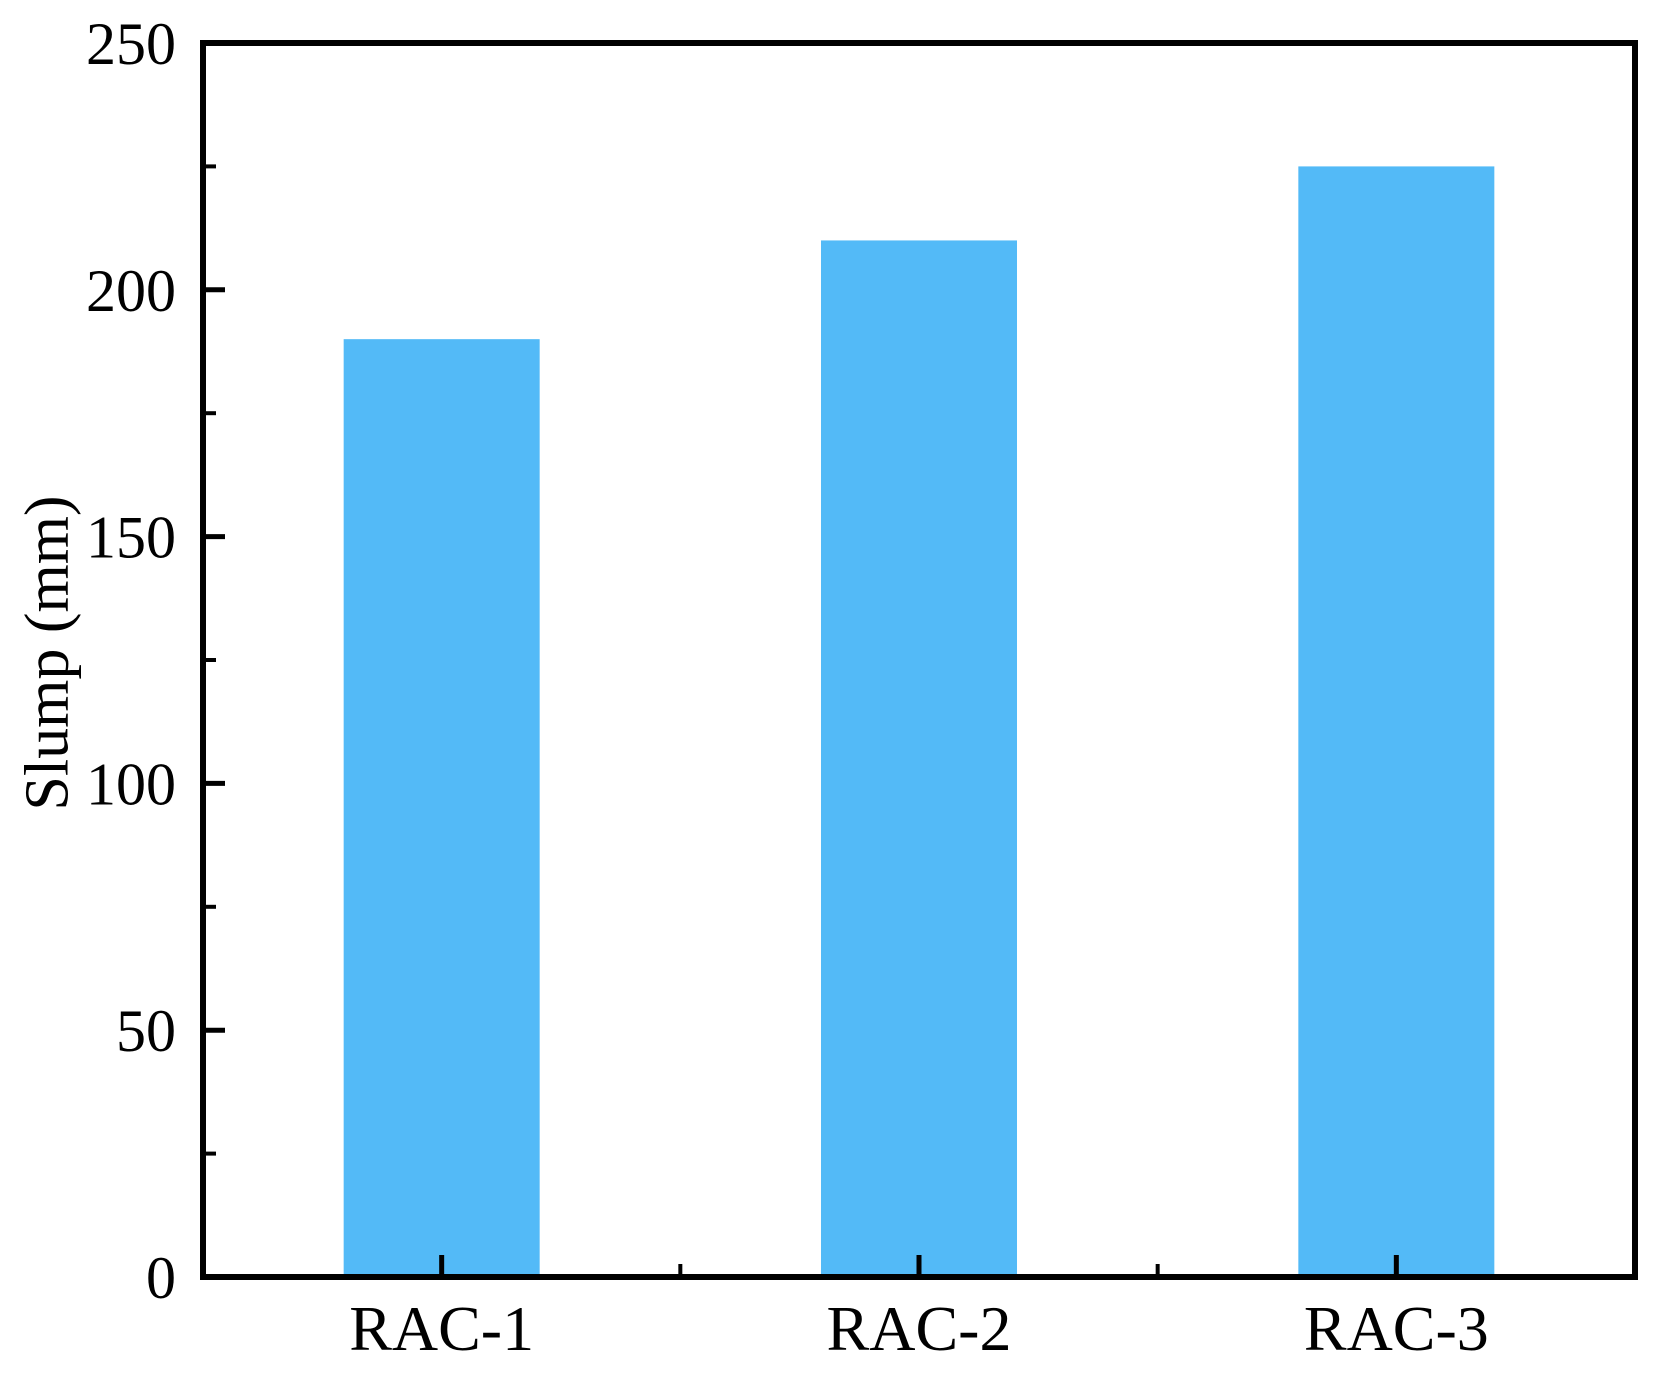 The height and width of the screenshot is (1375, 1662). What do you see at coordinates (131, 291) in the screenshot?
I see `y-tick-label: 200` at bounding box center [131, 291].